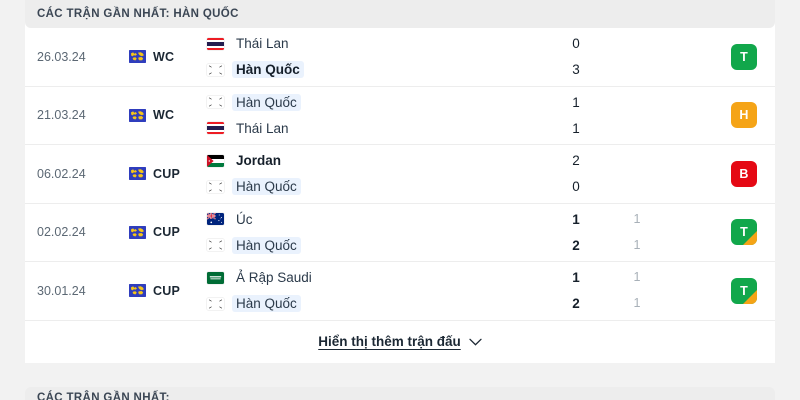 The image size is (800, 400). I want to click on table-row: 21.03.24 WC Hàn Quốc Thái Lan 1 1 H, so click(400, 115).